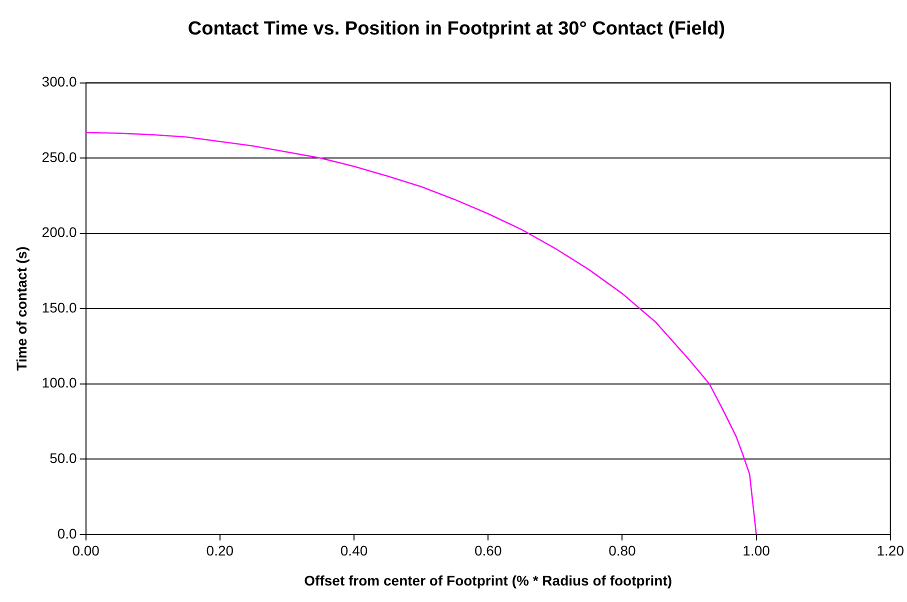 The width and height of the screenshot is (907, 602). I want to click on y-tick-label: 250.0, so click(60, 156).